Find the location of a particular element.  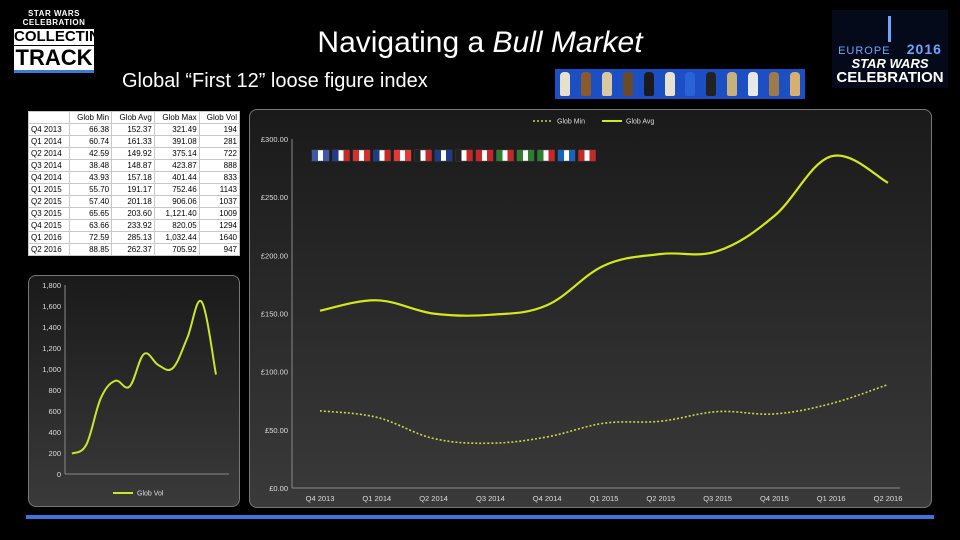

table-cell: 148.87 is located at coordinates (133, 165).